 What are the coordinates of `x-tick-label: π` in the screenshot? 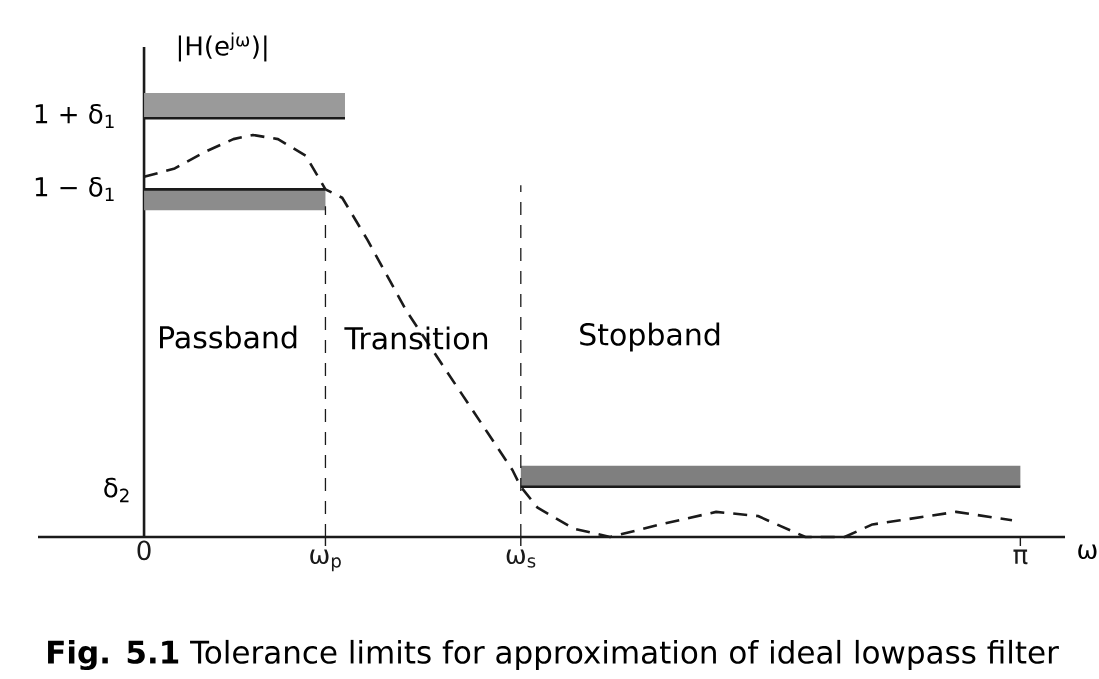 It's located at (1020, 557).